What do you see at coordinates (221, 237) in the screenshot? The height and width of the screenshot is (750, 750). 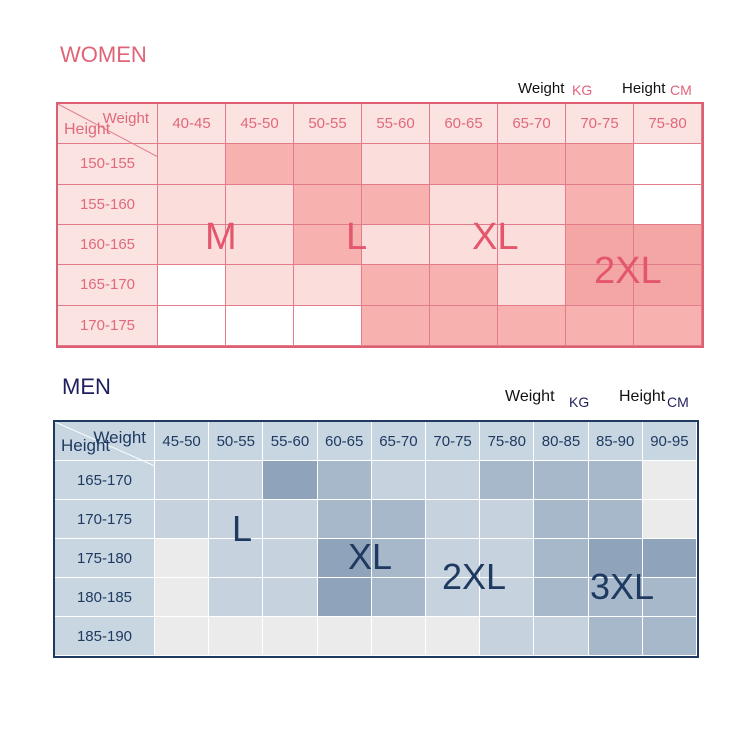 I see `women-size-m: M` at bounding box center [221, 237].